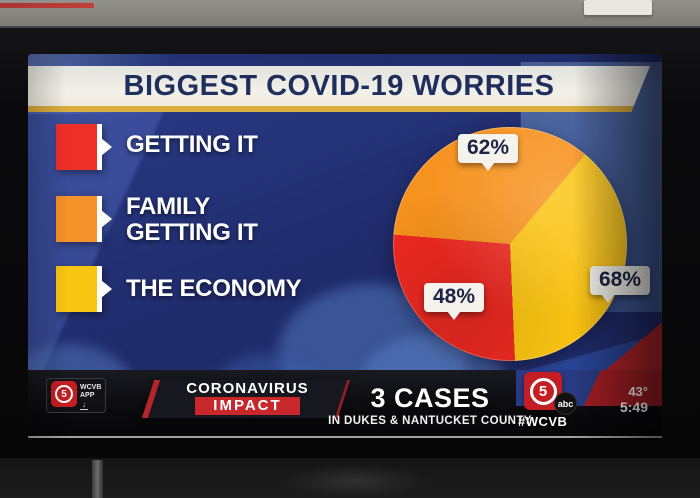  Describe the element at coordinates (91, 391) in the screenshot. I see `app-badge-text: WCVB APP` at that location.